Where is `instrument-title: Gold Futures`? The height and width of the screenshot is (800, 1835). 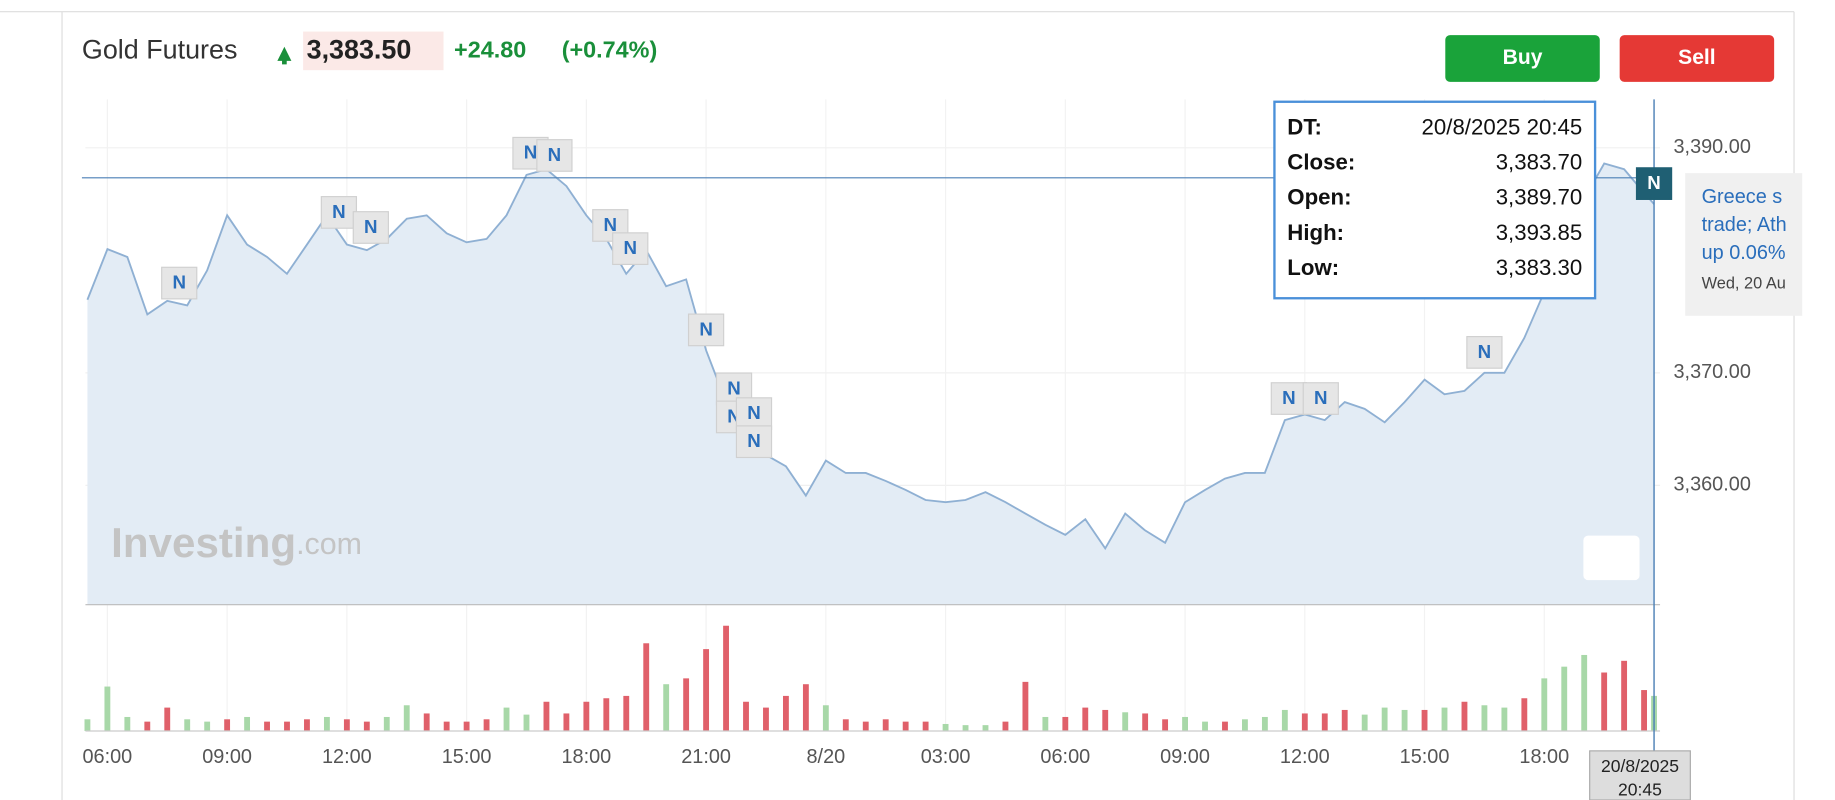
instrument-title: Gold Futures is located at coordinates (159, 50).